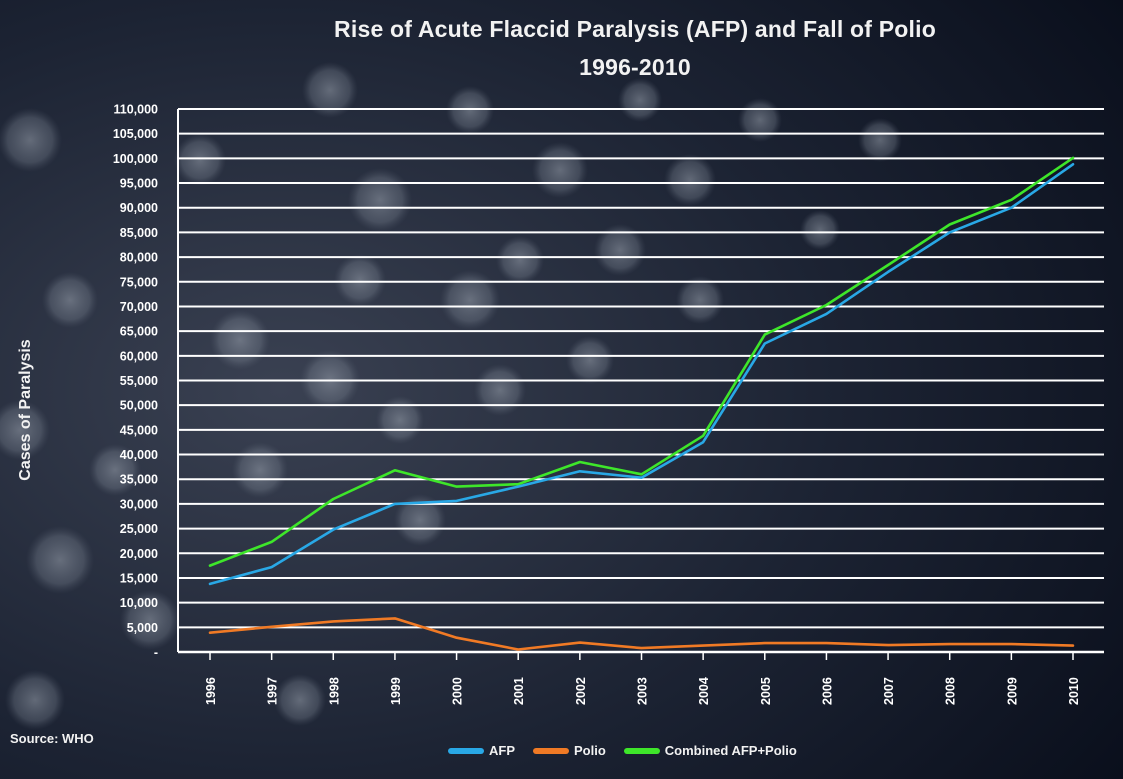  Describe the element at coordinates (139, 258) in the screenshot. I see `y-tick-label: 80,000` at that location.